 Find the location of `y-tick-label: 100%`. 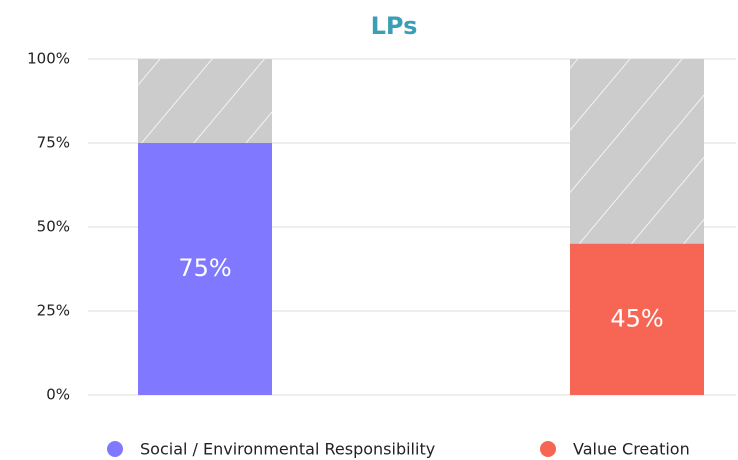

y-tick-label: 100% is located at coordinates (48, 59).